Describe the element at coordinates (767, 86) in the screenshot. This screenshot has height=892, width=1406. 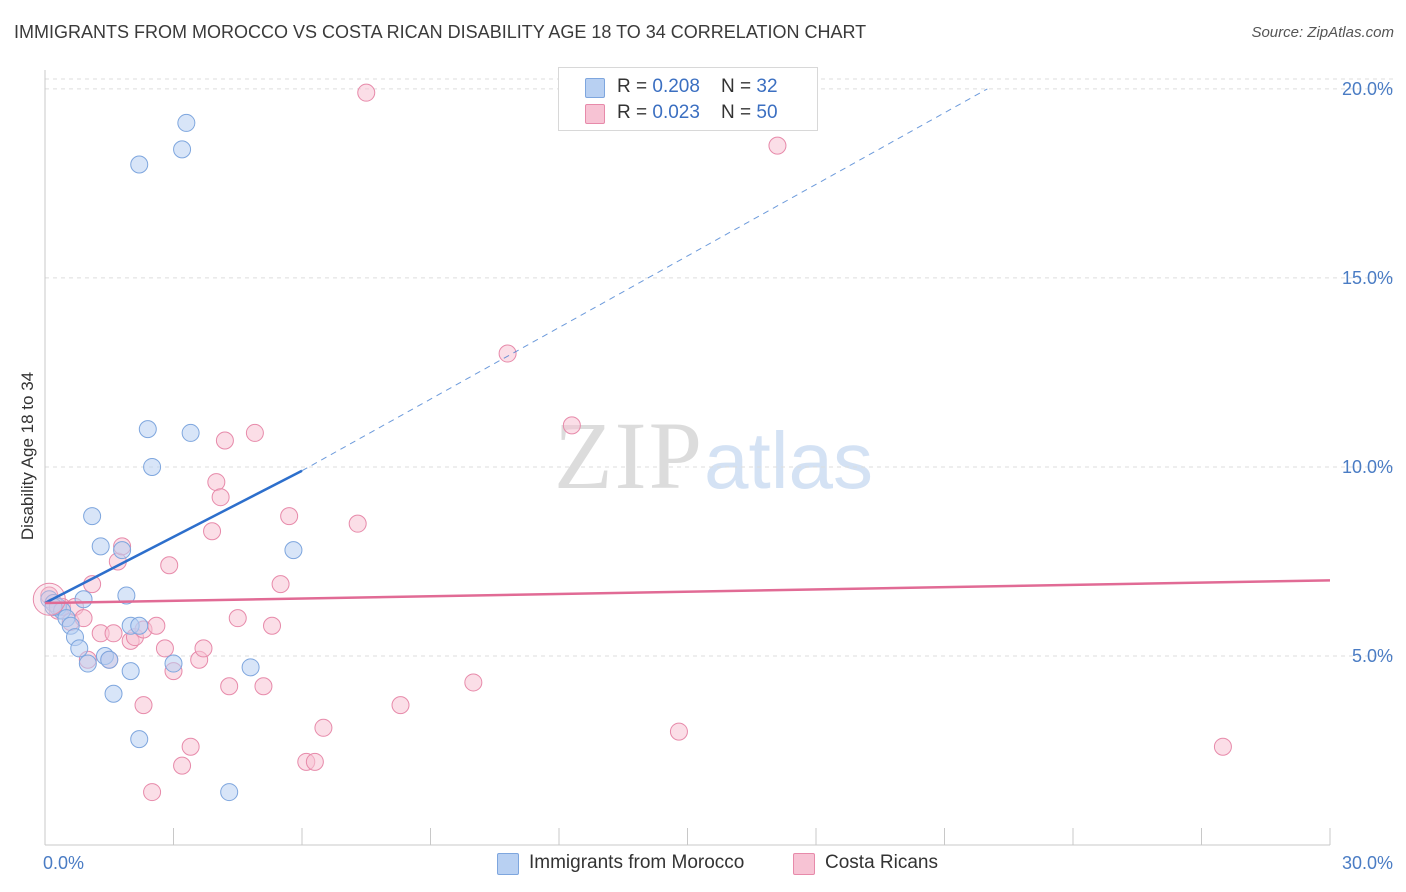
I see `legend-n-value: 32` at that location.